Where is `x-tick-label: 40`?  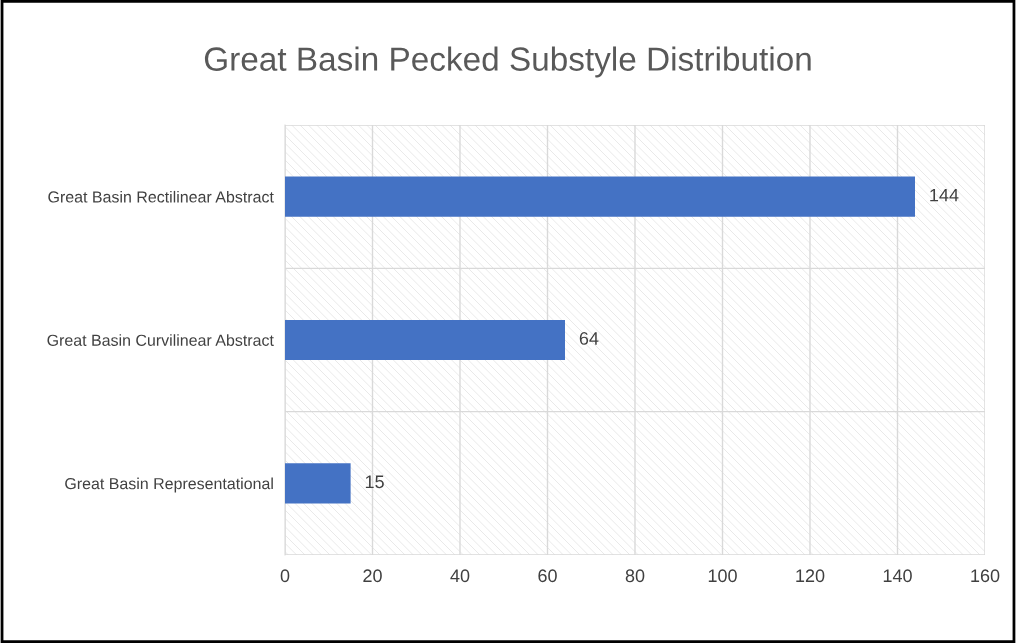 x-tick-label: 40 is located at coordinates (460, 576).